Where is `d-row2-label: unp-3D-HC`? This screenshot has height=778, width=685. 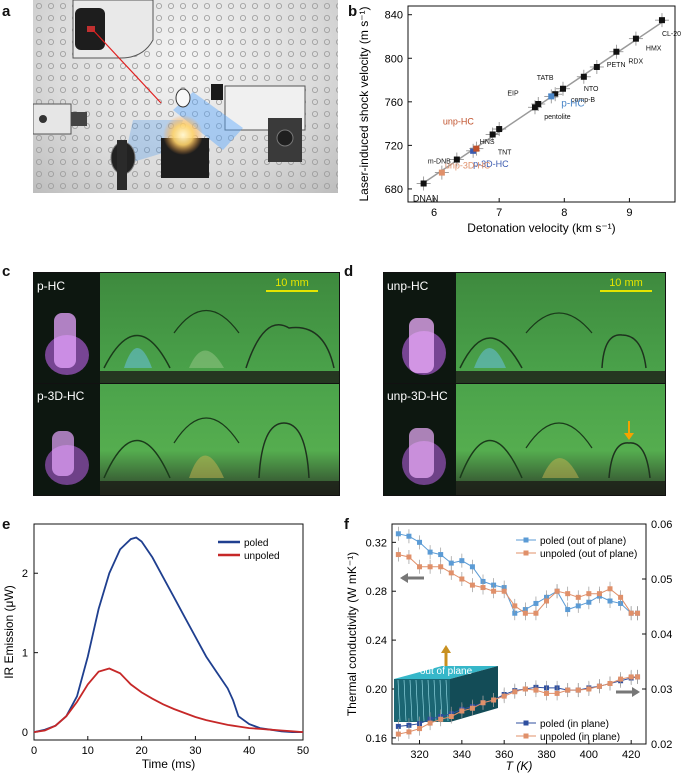
d-row2-label: unp-3D-HC is located at coordinates (417, 396).